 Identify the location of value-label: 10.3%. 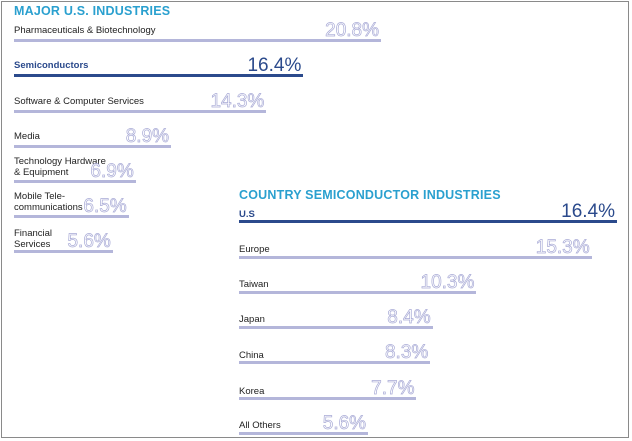
(447, 282).